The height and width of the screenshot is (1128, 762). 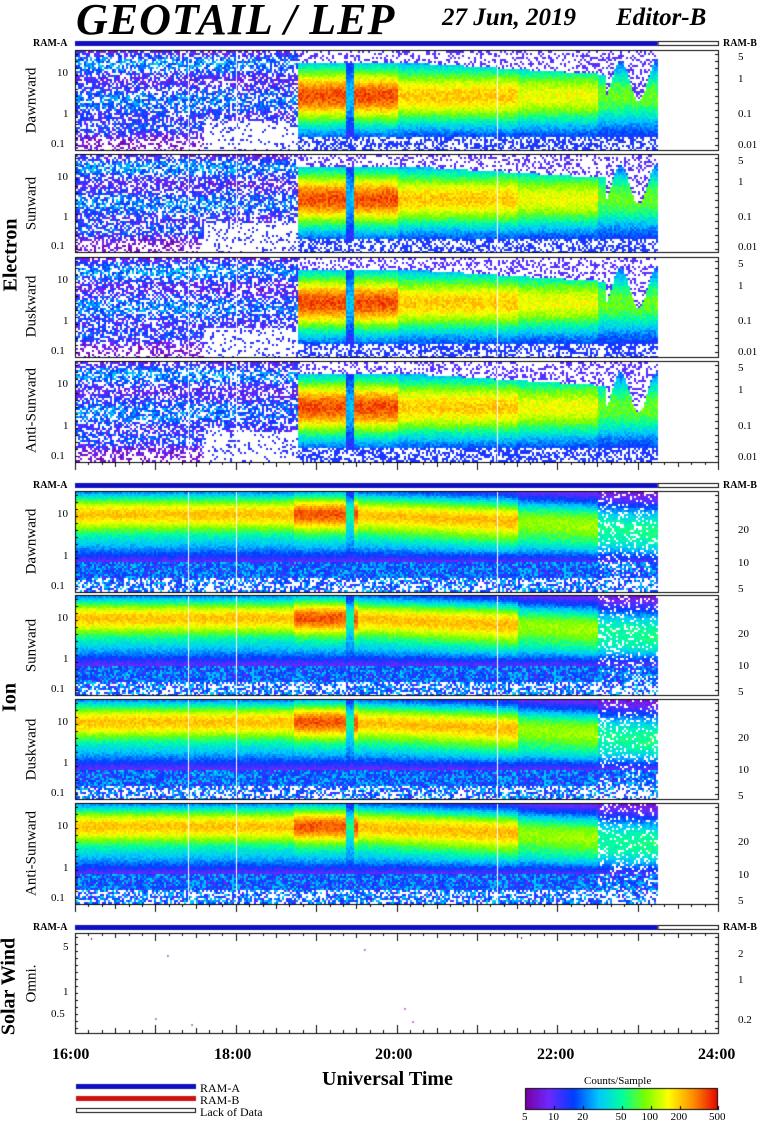 I want to click on colorbar-tick: 50, so click(x=621, y=1117).